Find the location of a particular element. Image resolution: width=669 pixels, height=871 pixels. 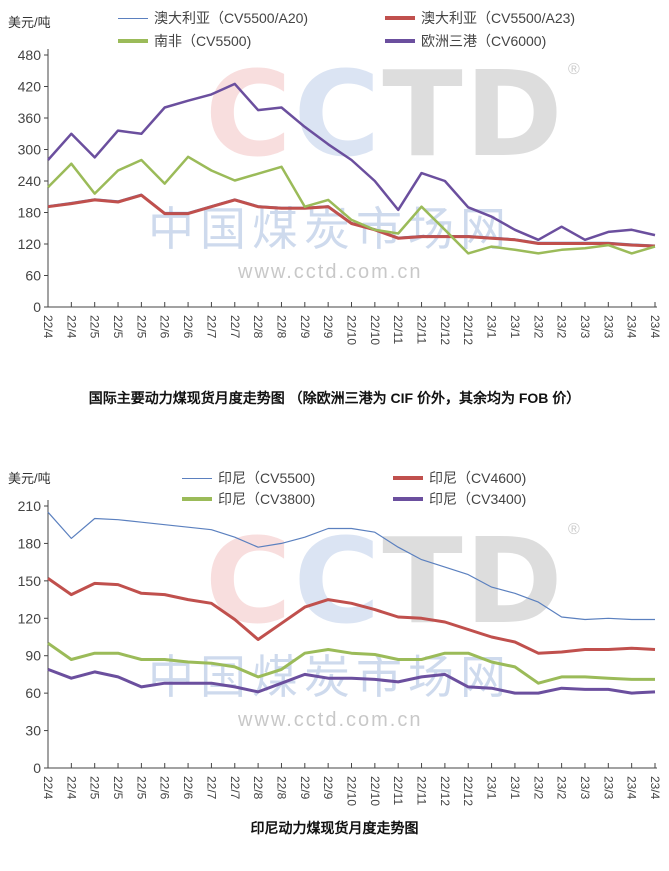

legend-label: 欧洲三港（CV6000) is located at coordinates (484, 41).